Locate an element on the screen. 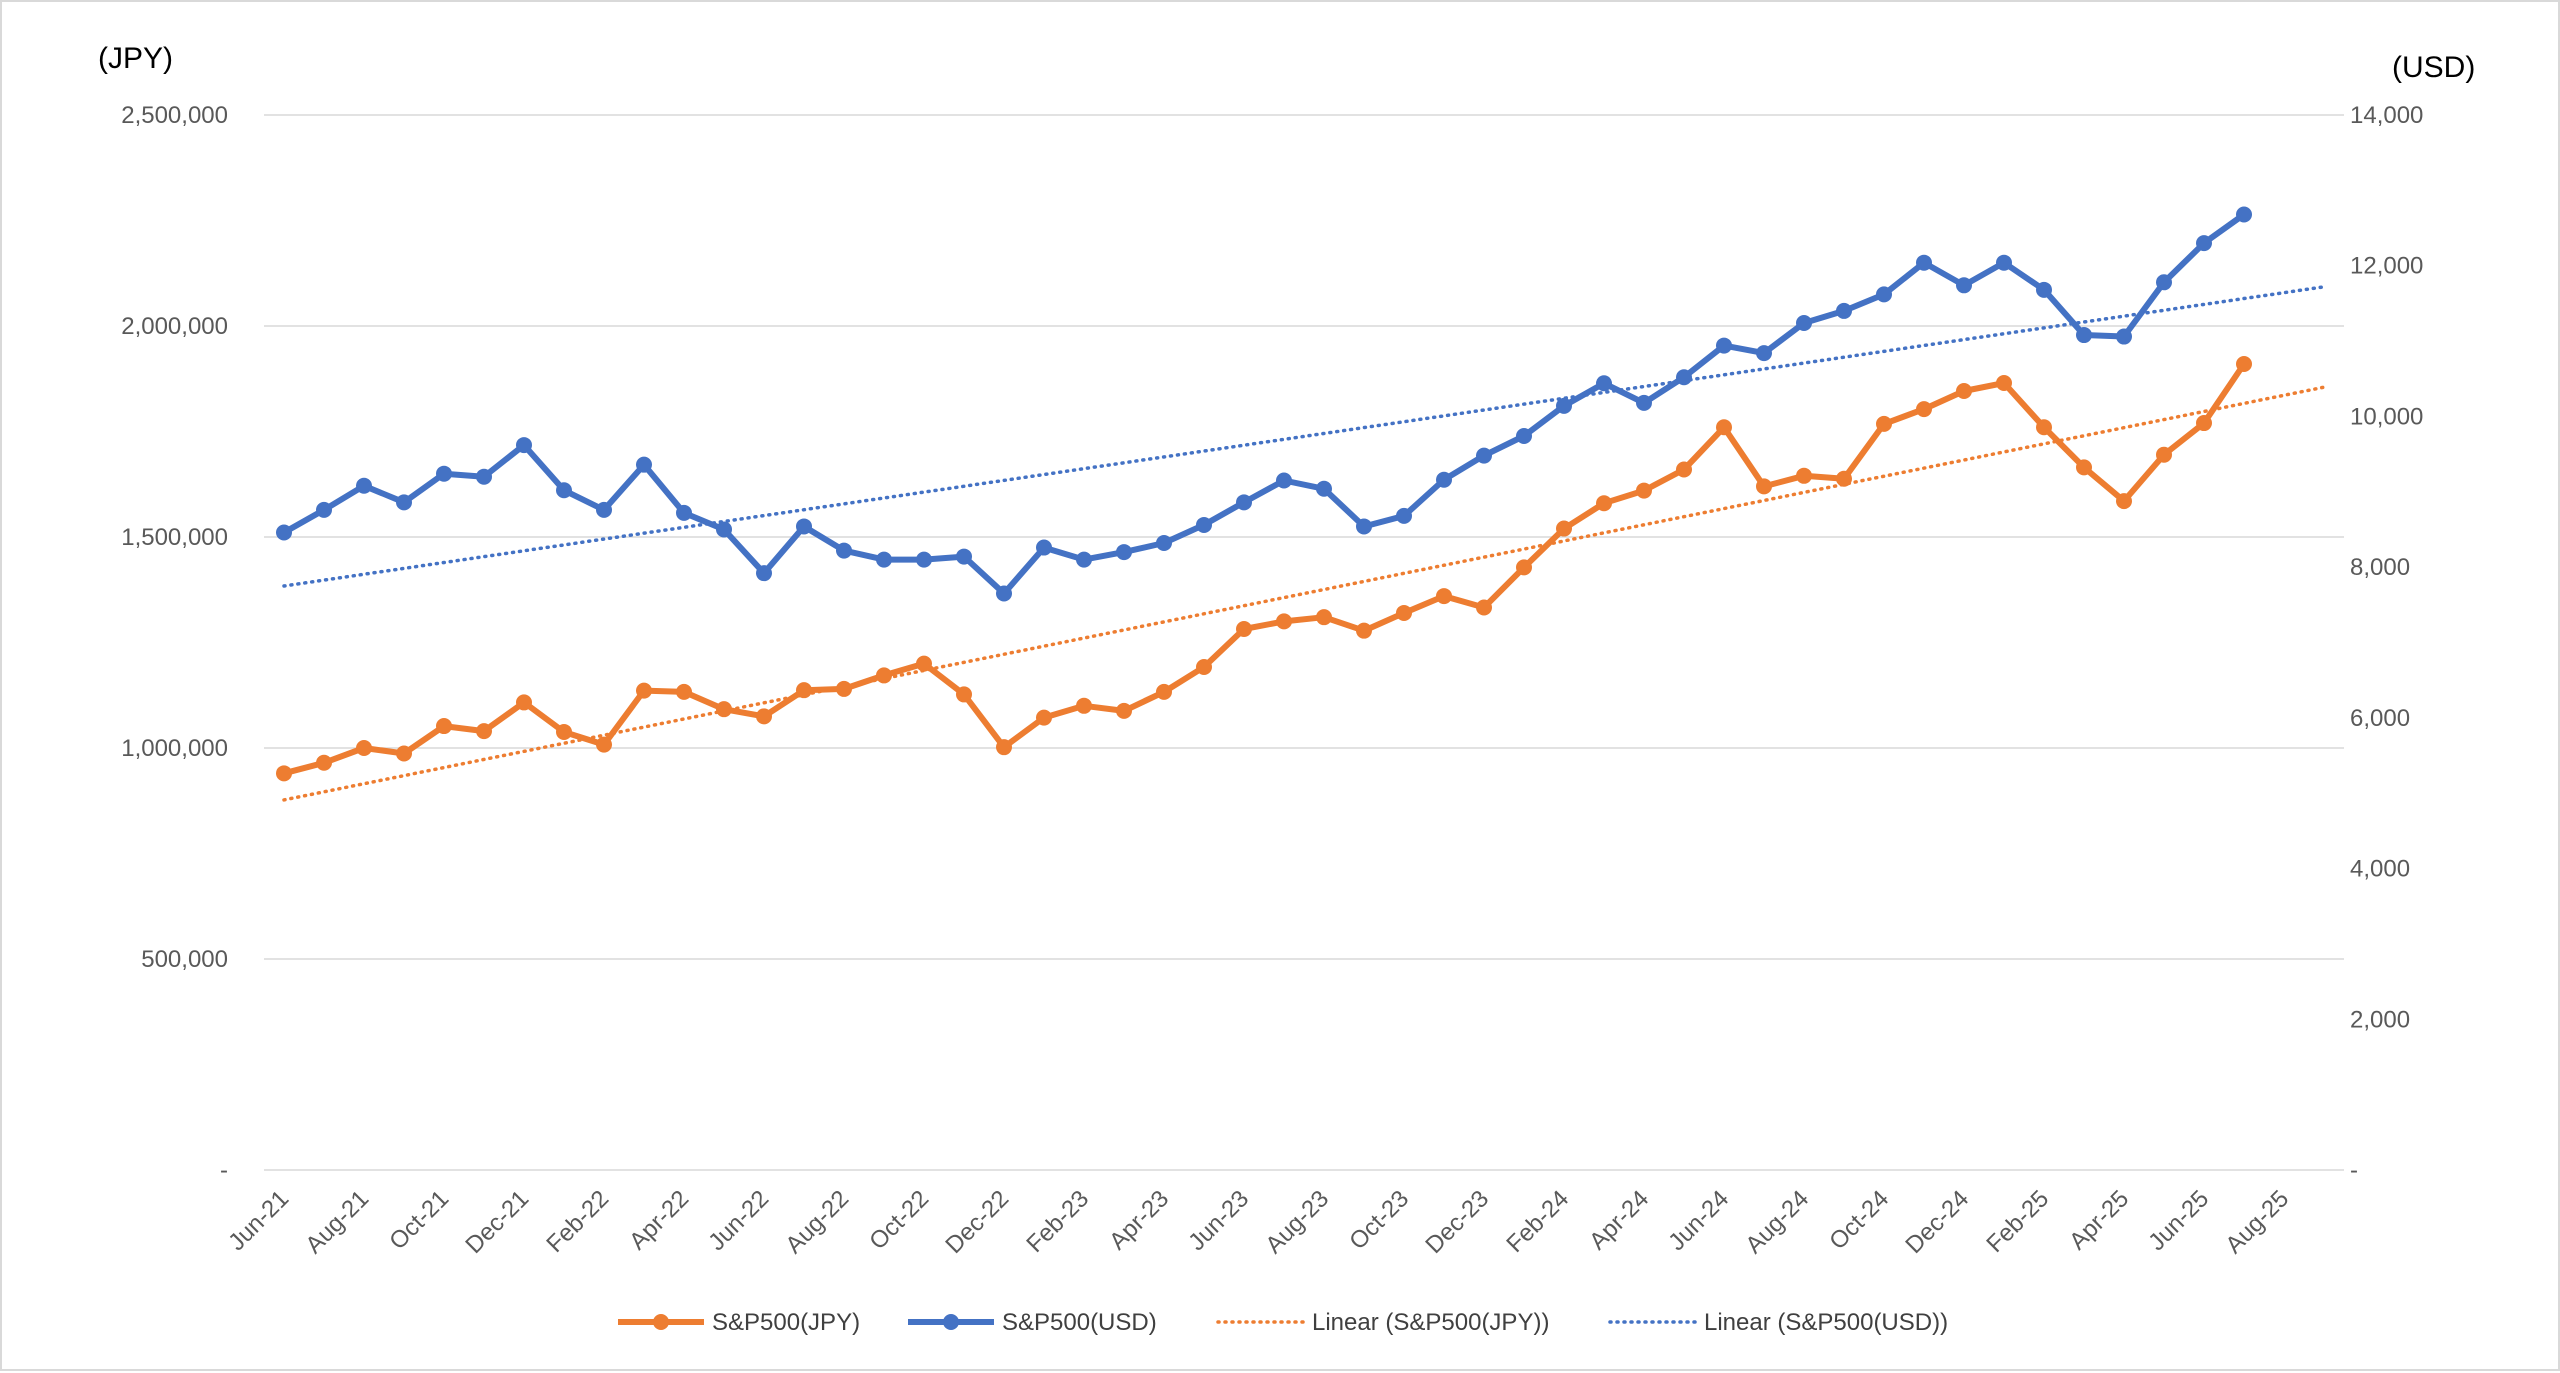  right-axis: - 2,000 4,000 6,000 8,000 10,000 12,000 14,000 is located at coordinates (2386, 643).